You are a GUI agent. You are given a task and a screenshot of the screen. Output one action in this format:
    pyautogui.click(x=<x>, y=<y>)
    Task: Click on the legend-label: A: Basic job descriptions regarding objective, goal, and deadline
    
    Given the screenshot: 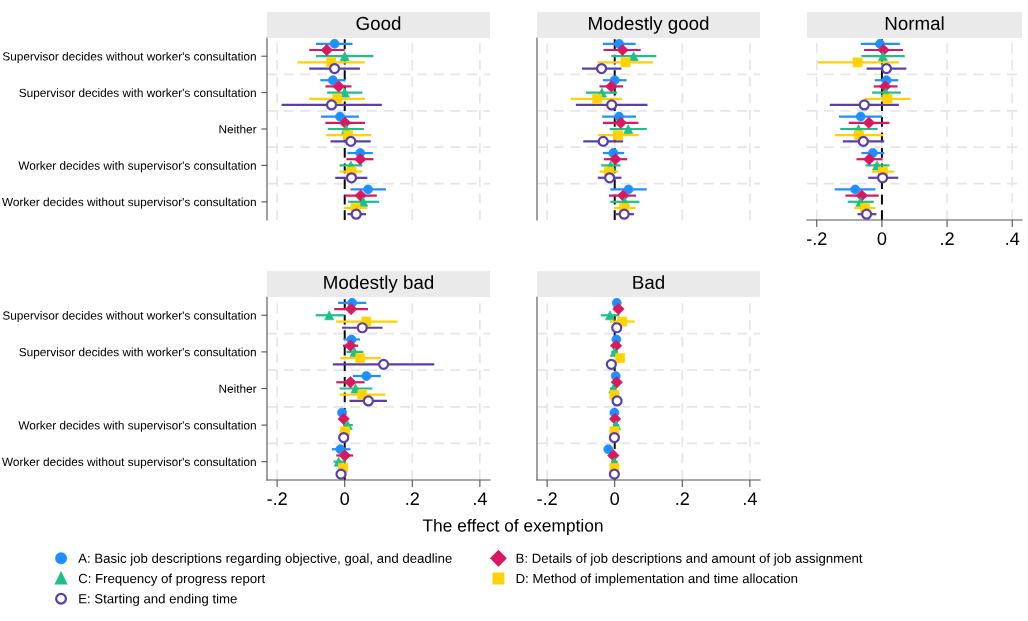 What is the action you would take?
    pyautogui.click(x=265, y=559)
    